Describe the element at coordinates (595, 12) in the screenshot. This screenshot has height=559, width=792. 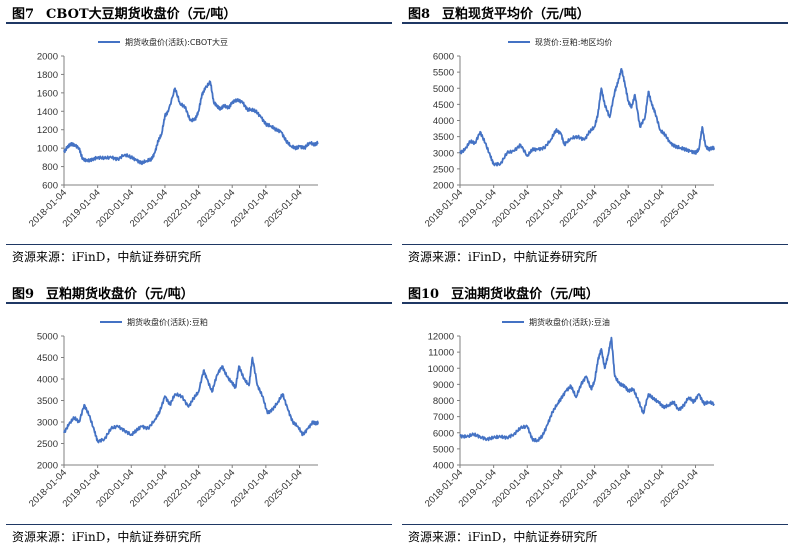
I see `panel-header: 图8 豆粕现货平均价（元/吨）` at that location.